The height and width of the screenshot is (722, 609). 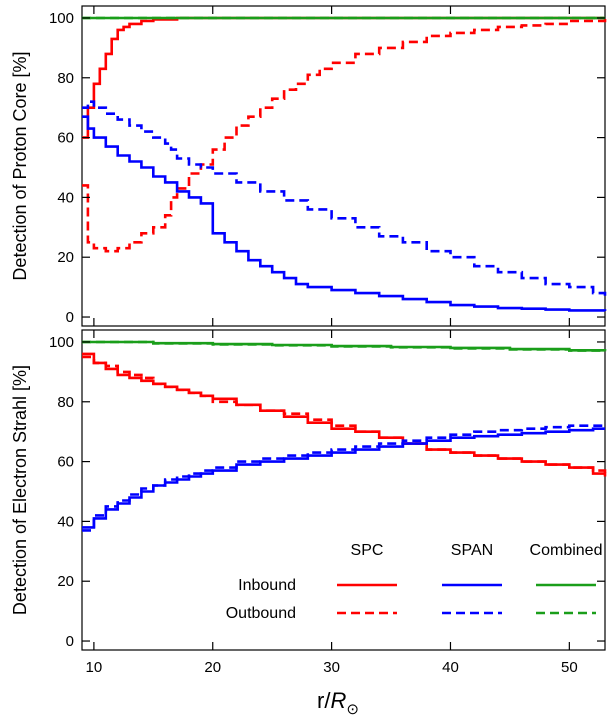 I want to click on electron-strahl-y-tick-label: 80, so click(x=65, y=402).